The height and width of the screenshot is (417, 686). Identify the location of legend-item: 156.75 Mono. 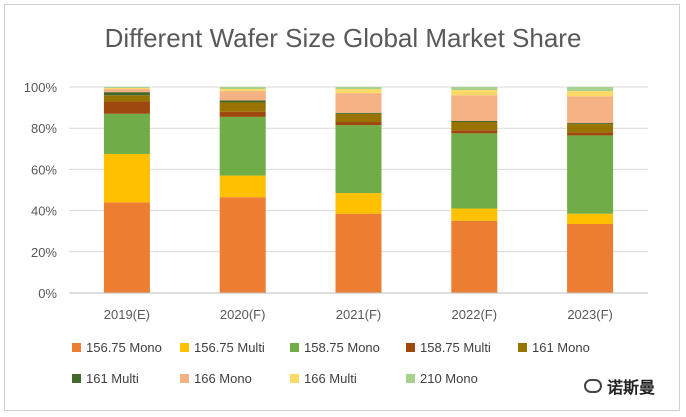
(117, 347).